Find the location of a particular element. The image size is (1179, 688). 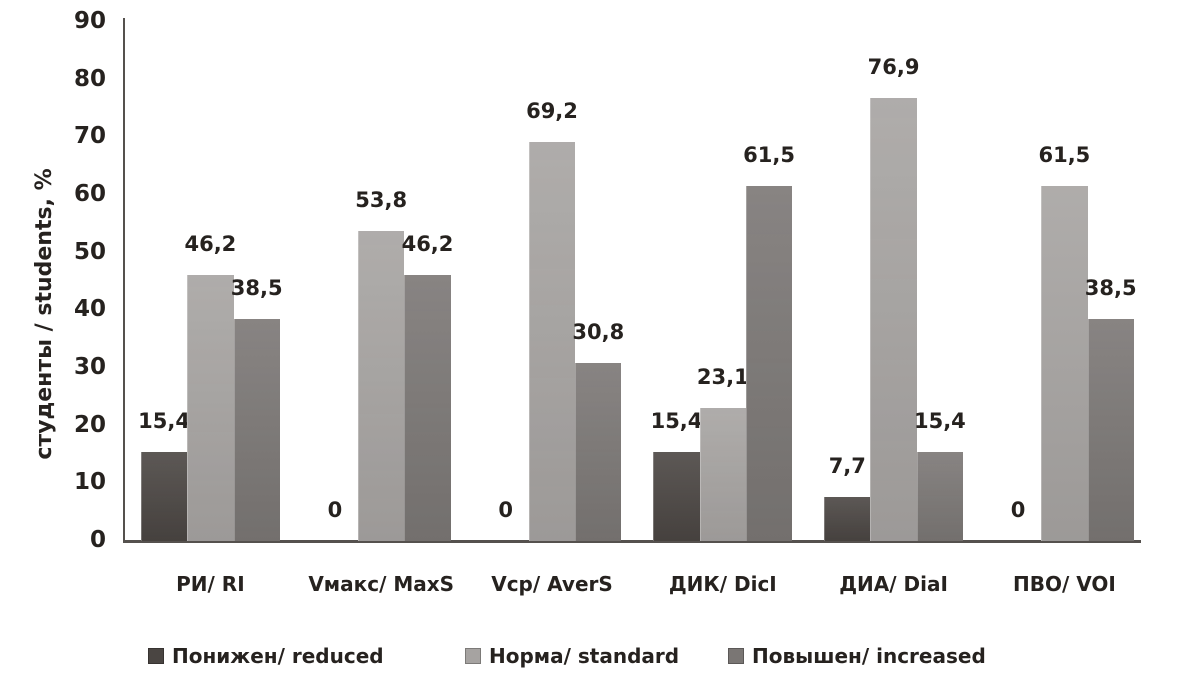

legend-item: Повышен/ increased is located at coordinates (857, 656).